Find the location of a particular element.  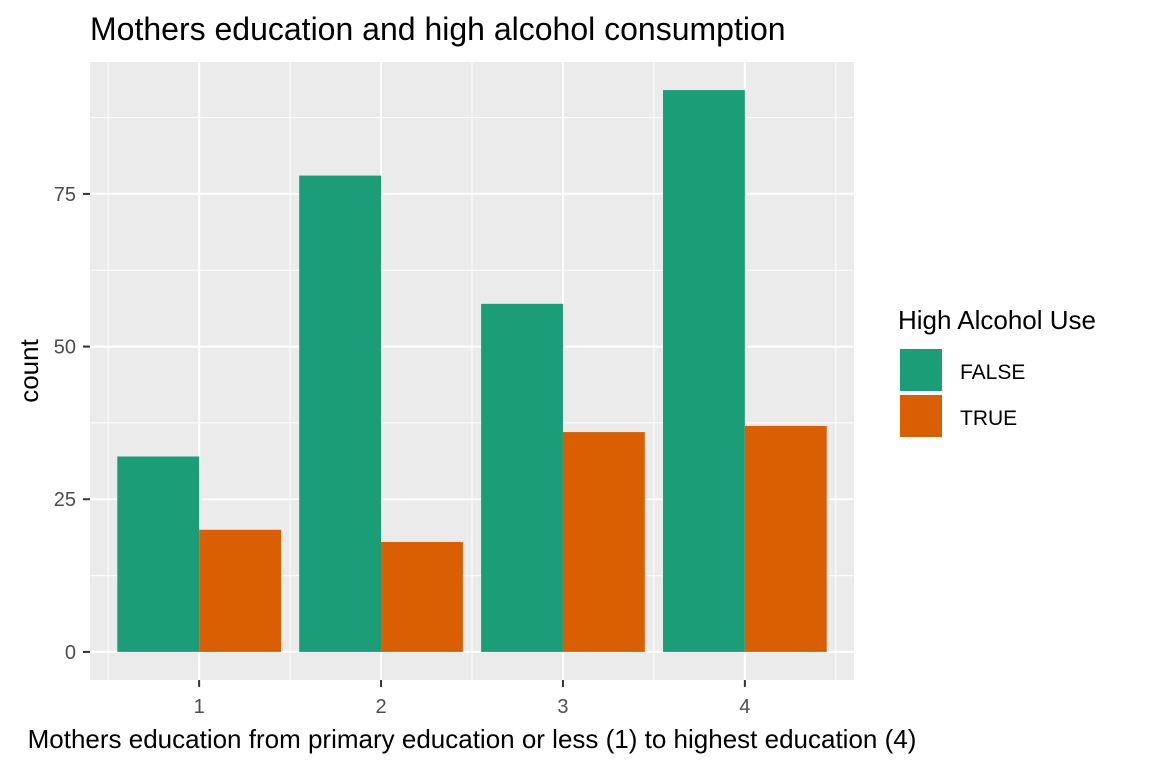

legend: High Alcohol Use FALSE TRUE is located at coordinates (997, 371).